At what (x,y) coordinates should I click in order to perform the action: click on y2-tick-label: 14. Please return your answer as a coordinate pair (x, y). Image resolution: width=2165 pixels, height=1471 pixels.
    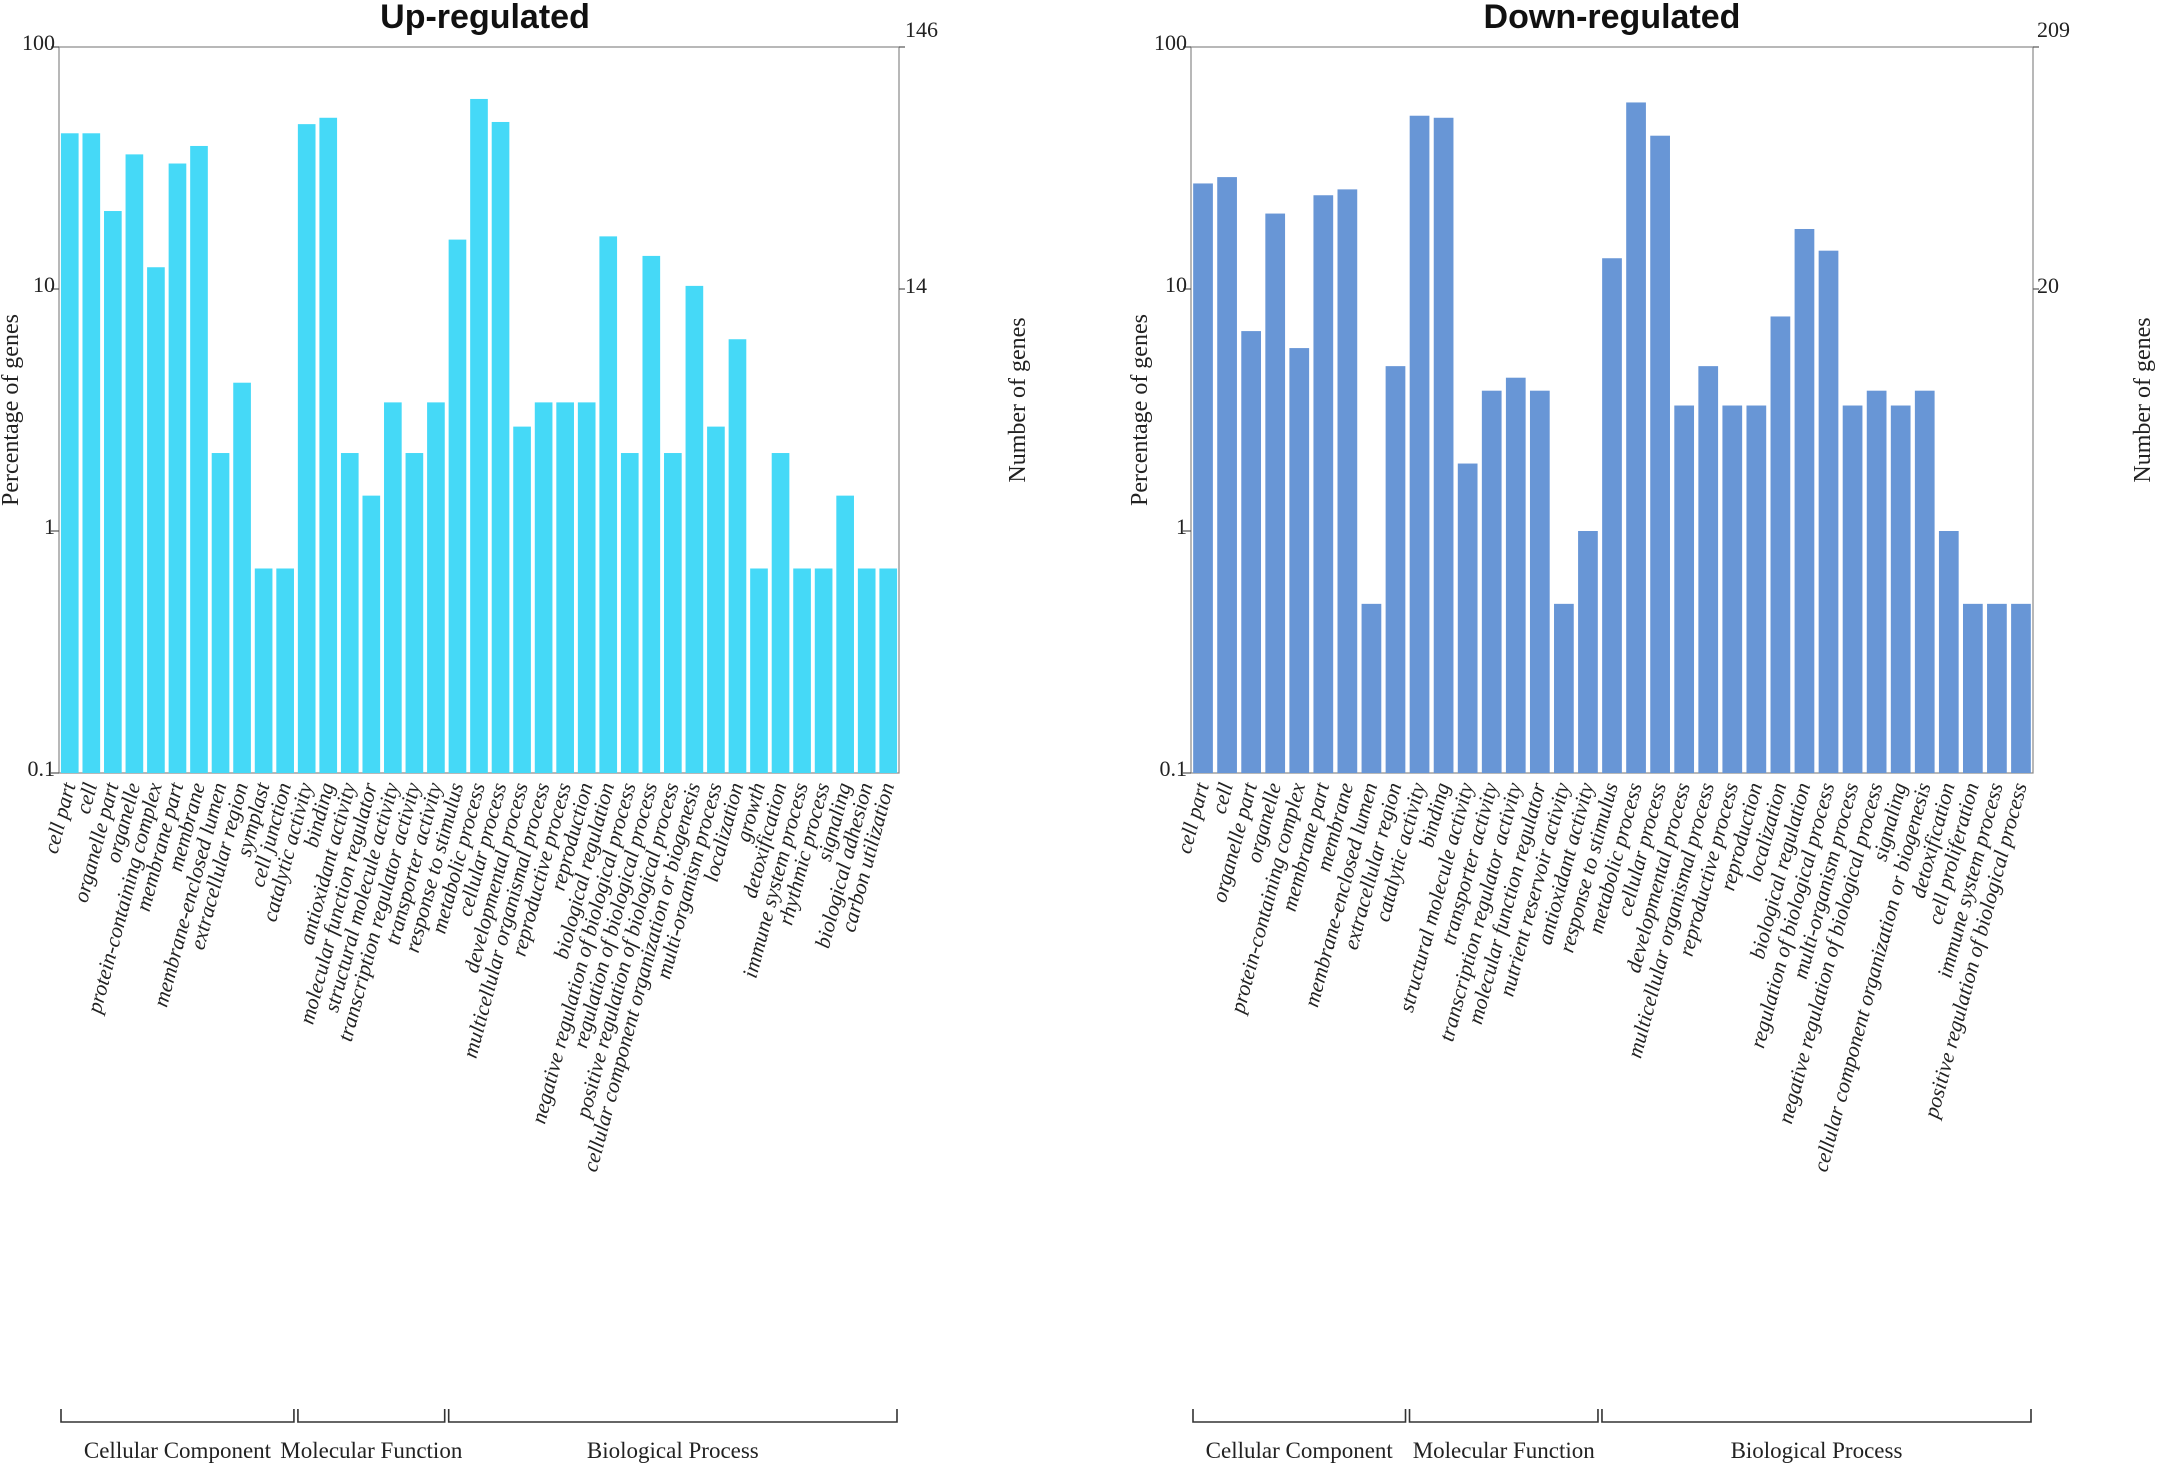
    Looking at the image, I should click on (916, 285).